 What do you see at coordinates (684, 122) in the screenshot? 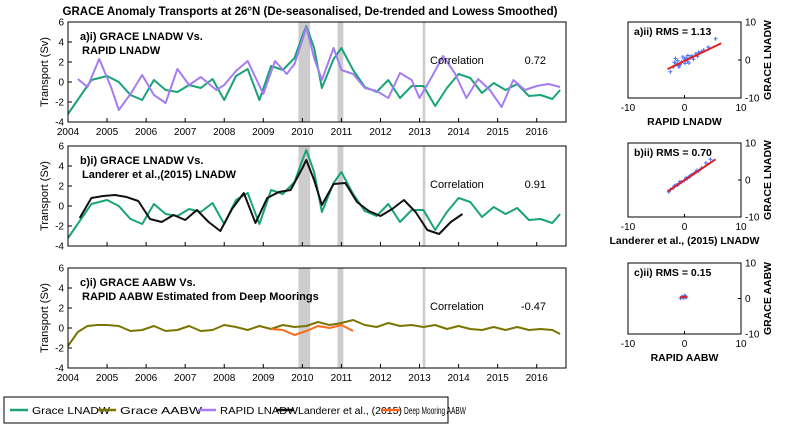
I see `x-axis-label: RAPID LNADW` at bounding box center [684, 122].